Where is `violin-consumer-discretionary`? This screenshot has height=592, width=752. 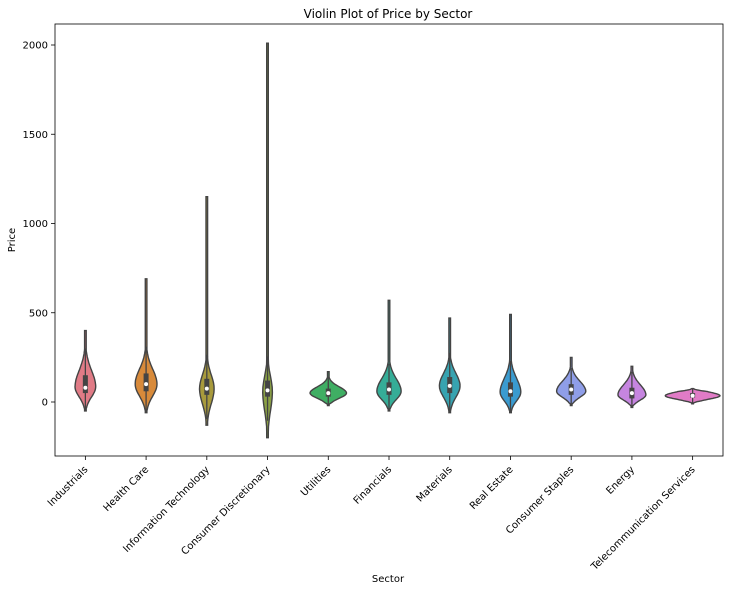
violin-consumer-discretionary is located at coordinates (267, 240).